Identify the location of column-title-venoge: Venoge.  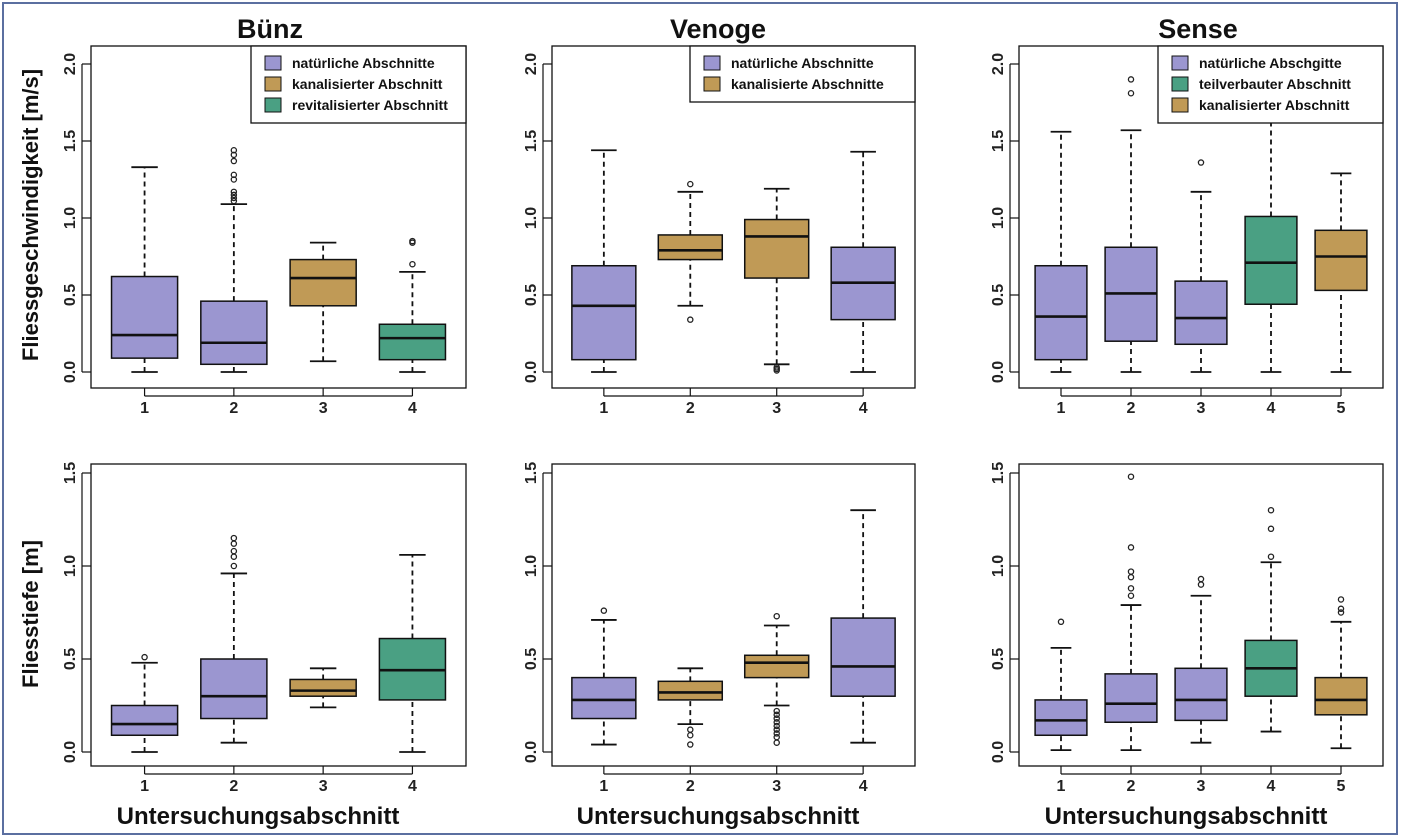
(718, 29).